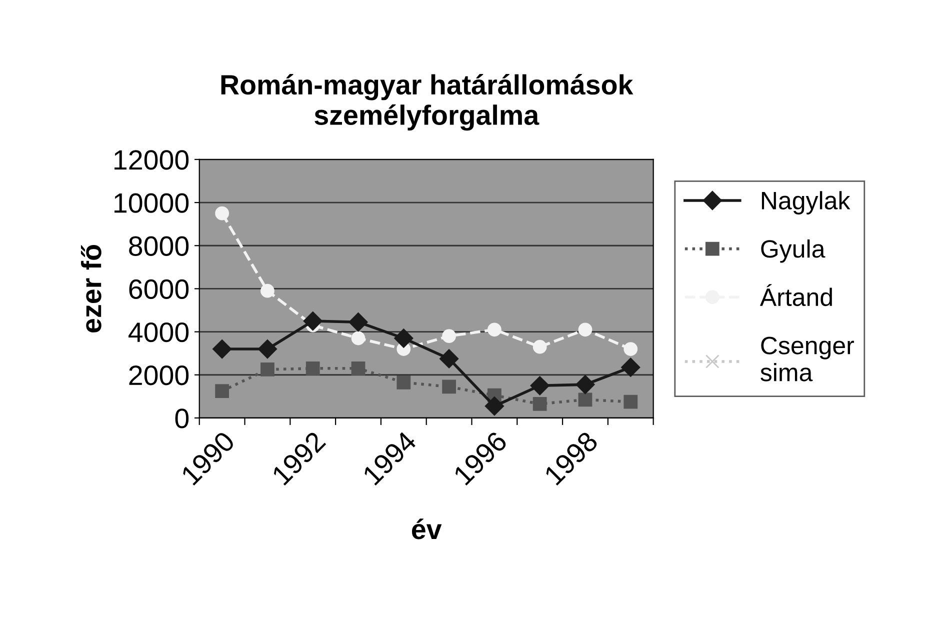  I want to click on x-axis-title: év, so click(427, 529).